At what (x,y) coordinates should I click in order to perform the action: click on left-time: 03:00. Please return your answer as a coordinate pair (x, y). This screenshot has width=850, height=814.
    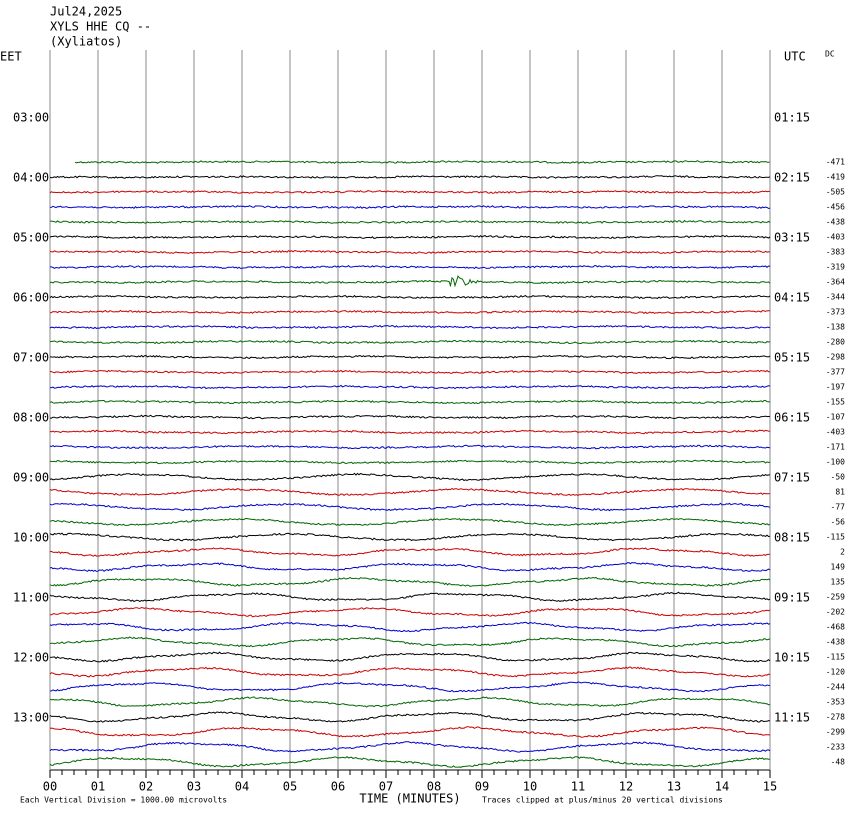
    Looking at the image, I should click on (31, 118).